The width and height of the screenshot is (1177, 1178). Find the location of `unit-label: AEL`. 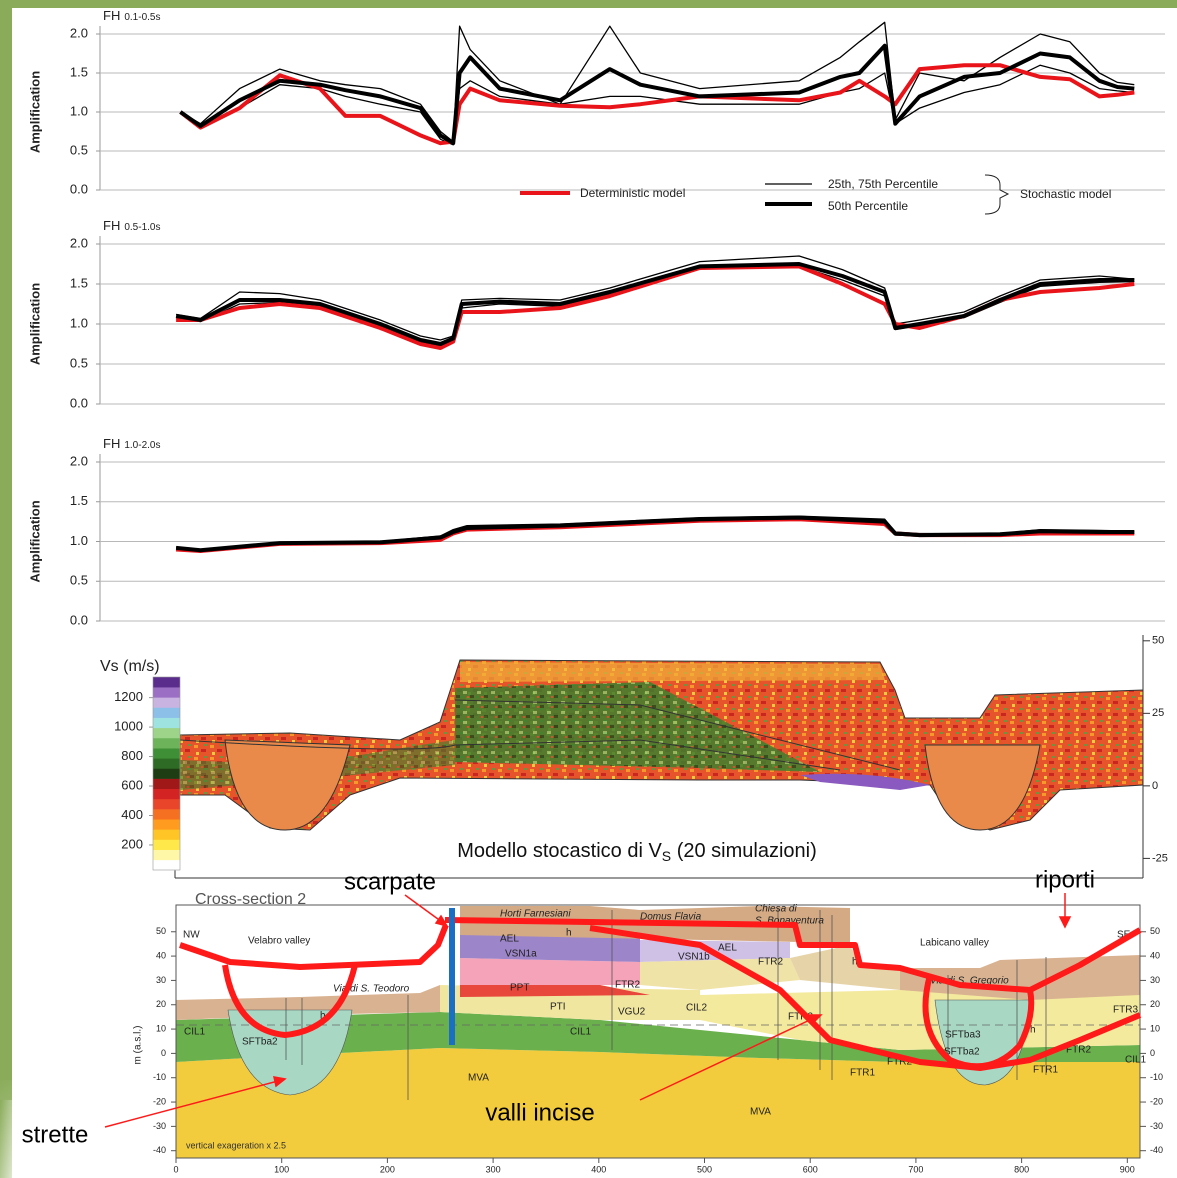

unit-label: AEL is located at coordinates (509, 939).